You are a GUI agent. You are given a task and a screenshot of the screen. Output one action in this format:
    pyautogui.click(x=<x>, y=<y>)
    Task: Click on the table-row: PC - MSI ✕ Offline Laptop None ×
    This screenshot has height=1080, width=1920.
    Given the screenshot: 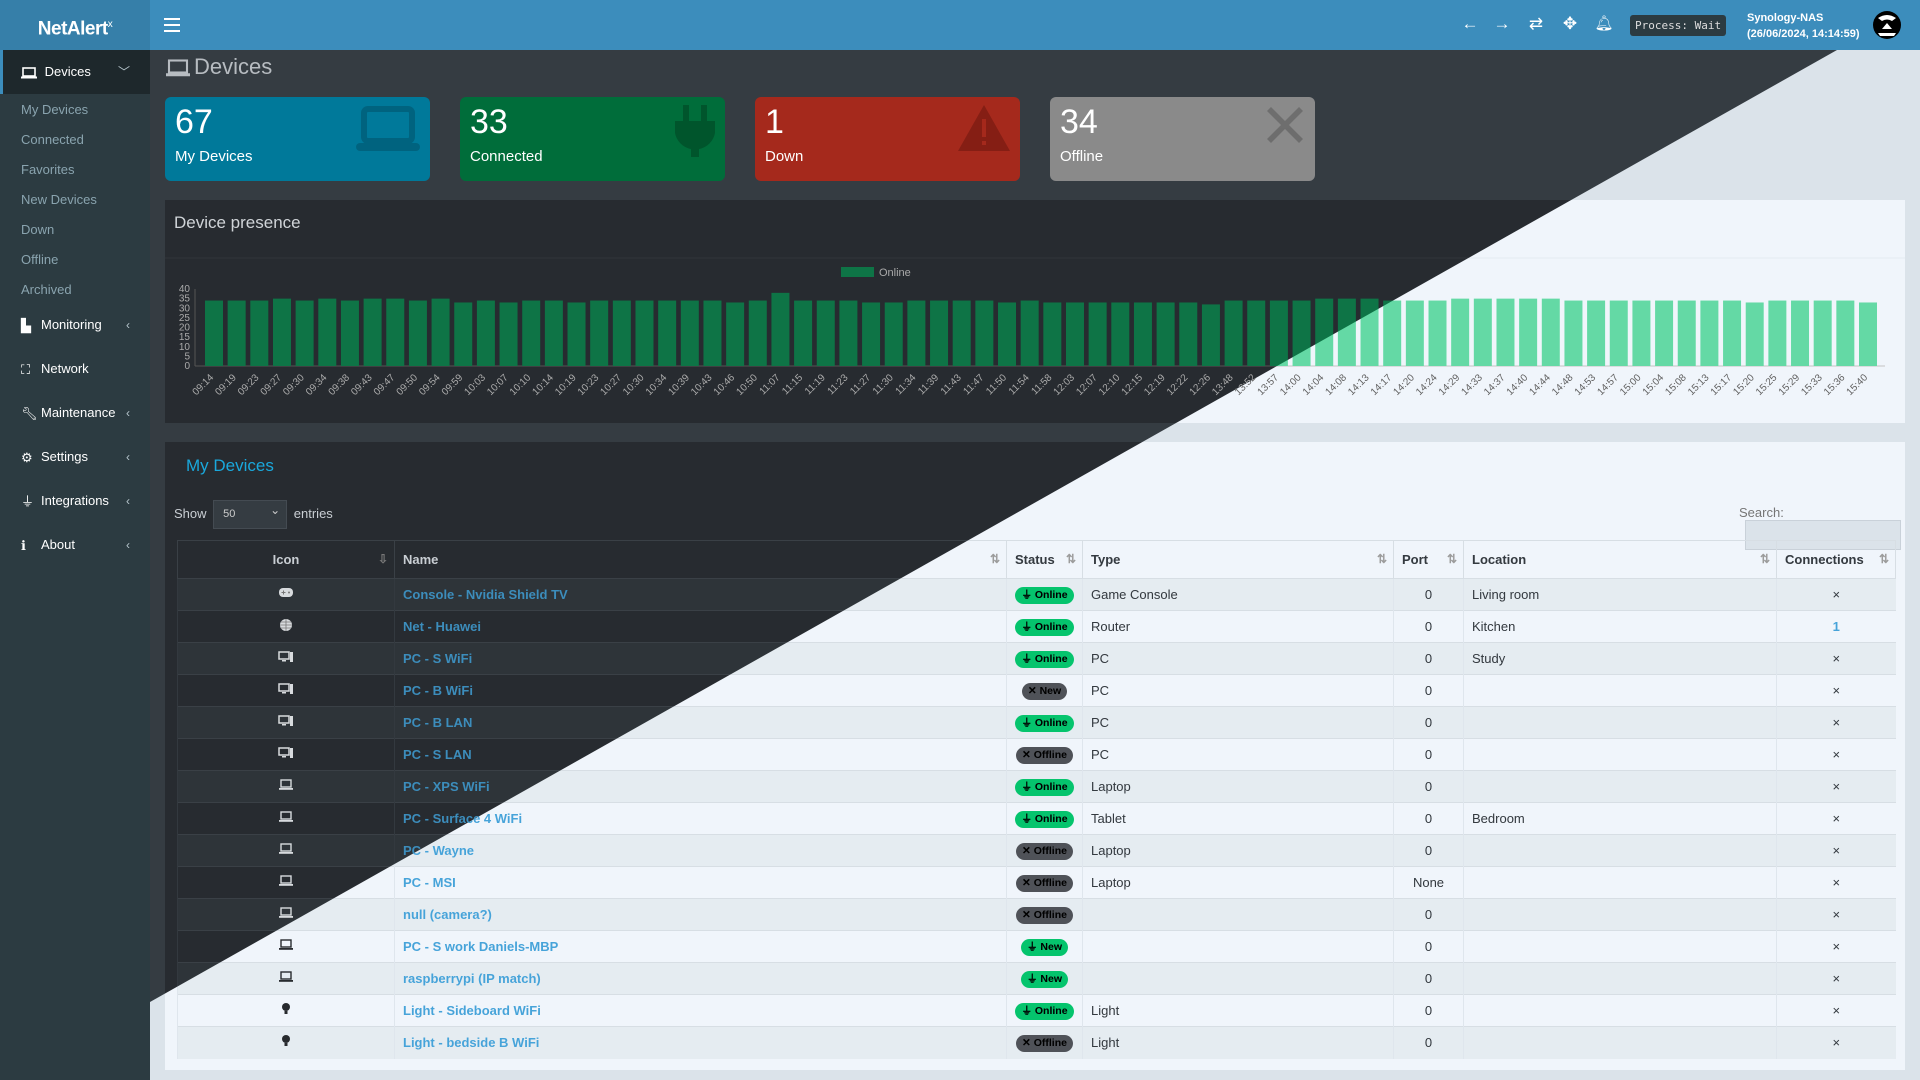 What is the action you would take?
    pyautogui.click(x=1036, y=882)
    